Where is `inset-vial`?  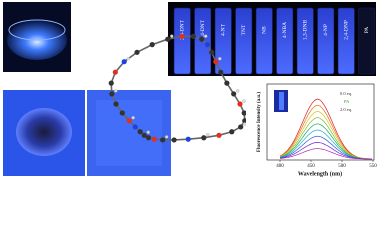
inset-vial is located at coordinates (281, 101).